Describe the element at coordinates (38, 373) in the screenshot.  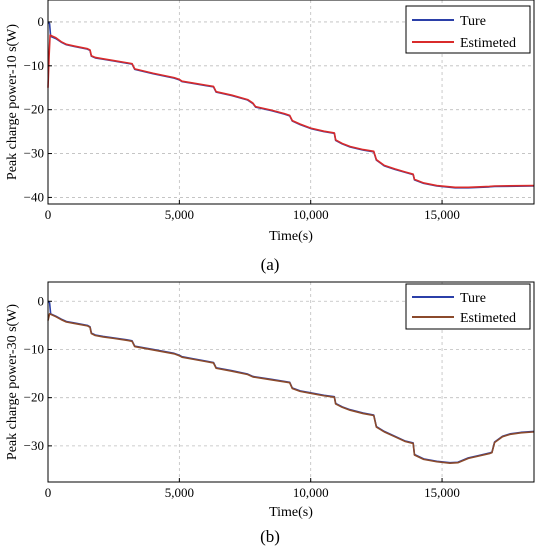
I see `y-axis-b: 0 −10 −20 −30` at that location.